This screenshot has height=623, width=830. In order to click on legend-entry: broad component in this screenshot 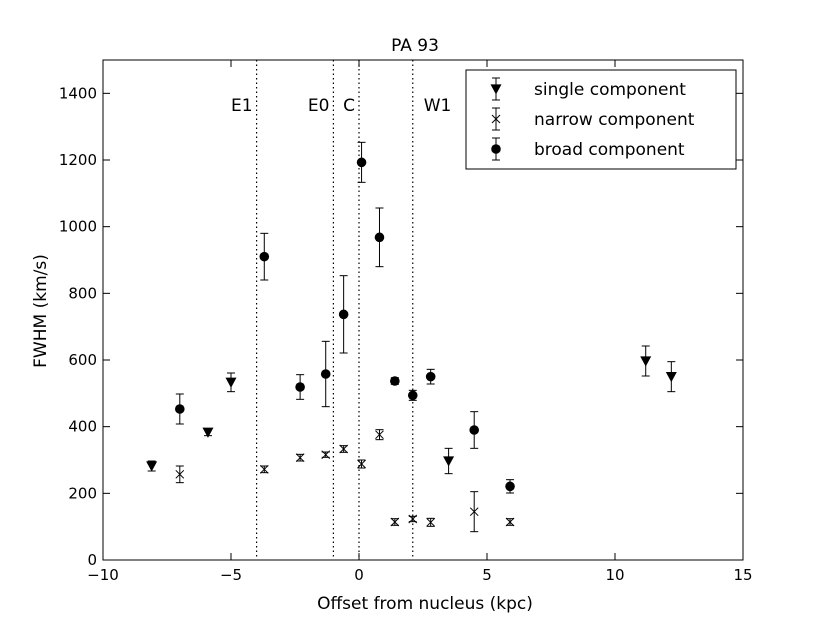, I will do `click(588, 149)`.